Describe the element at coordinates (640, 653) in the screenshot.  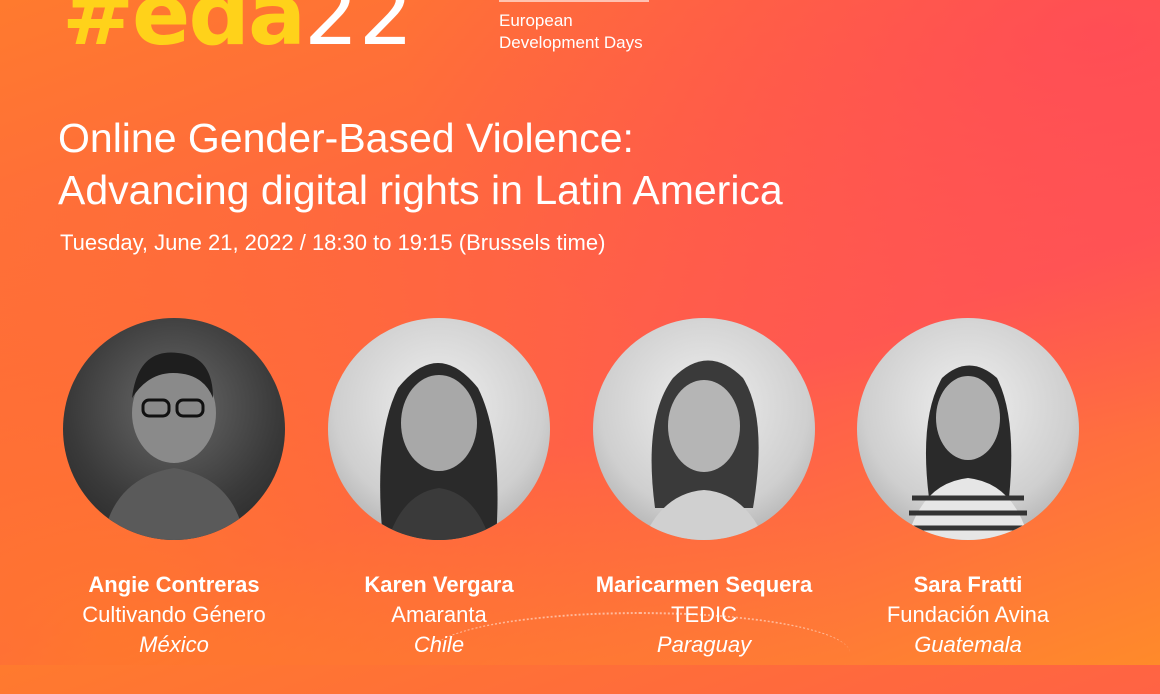
I see `decorative-dotted-arc` at that location.